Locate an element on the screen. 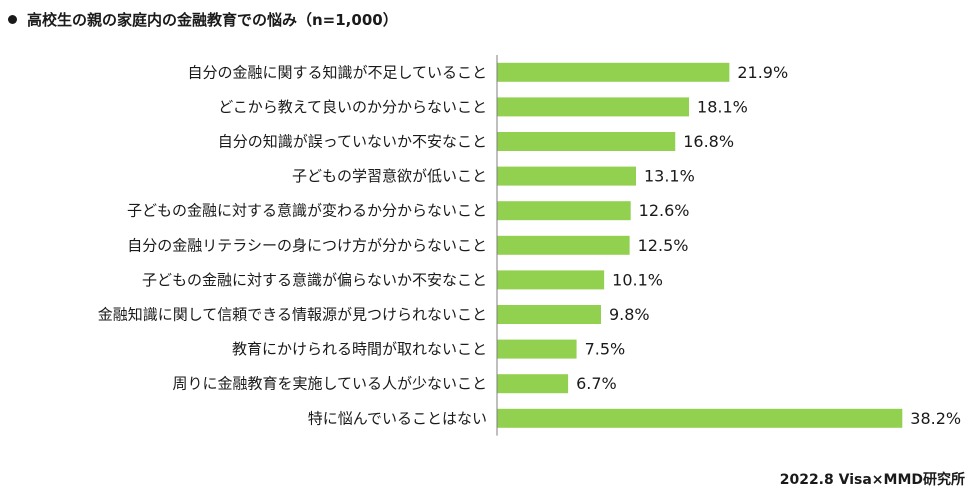  value-label: 12.6% is located at coordinates (664, 210).